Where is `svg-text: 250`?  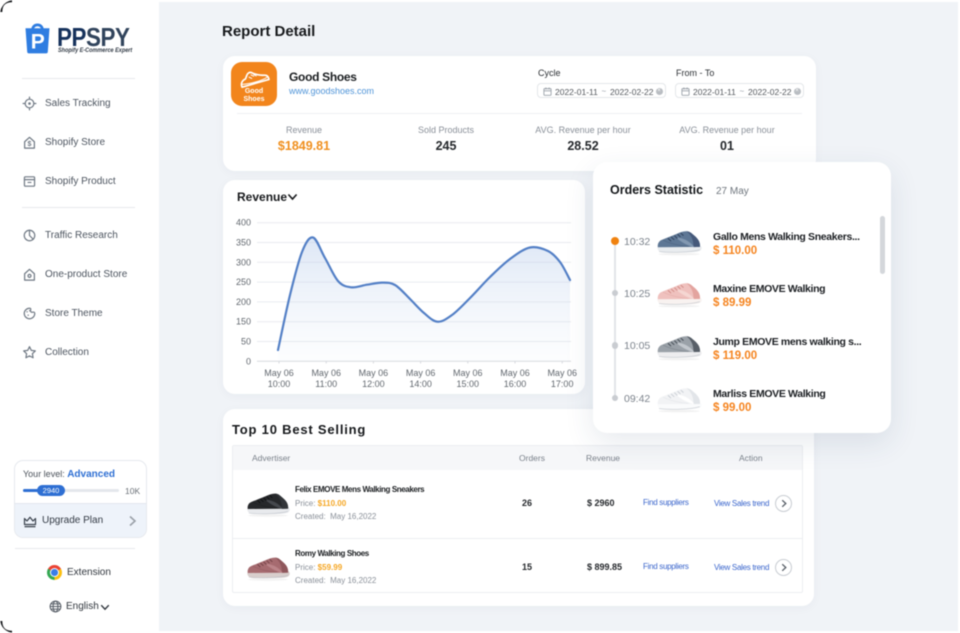 svg-text: 250 is located at coordinates (243, 282).